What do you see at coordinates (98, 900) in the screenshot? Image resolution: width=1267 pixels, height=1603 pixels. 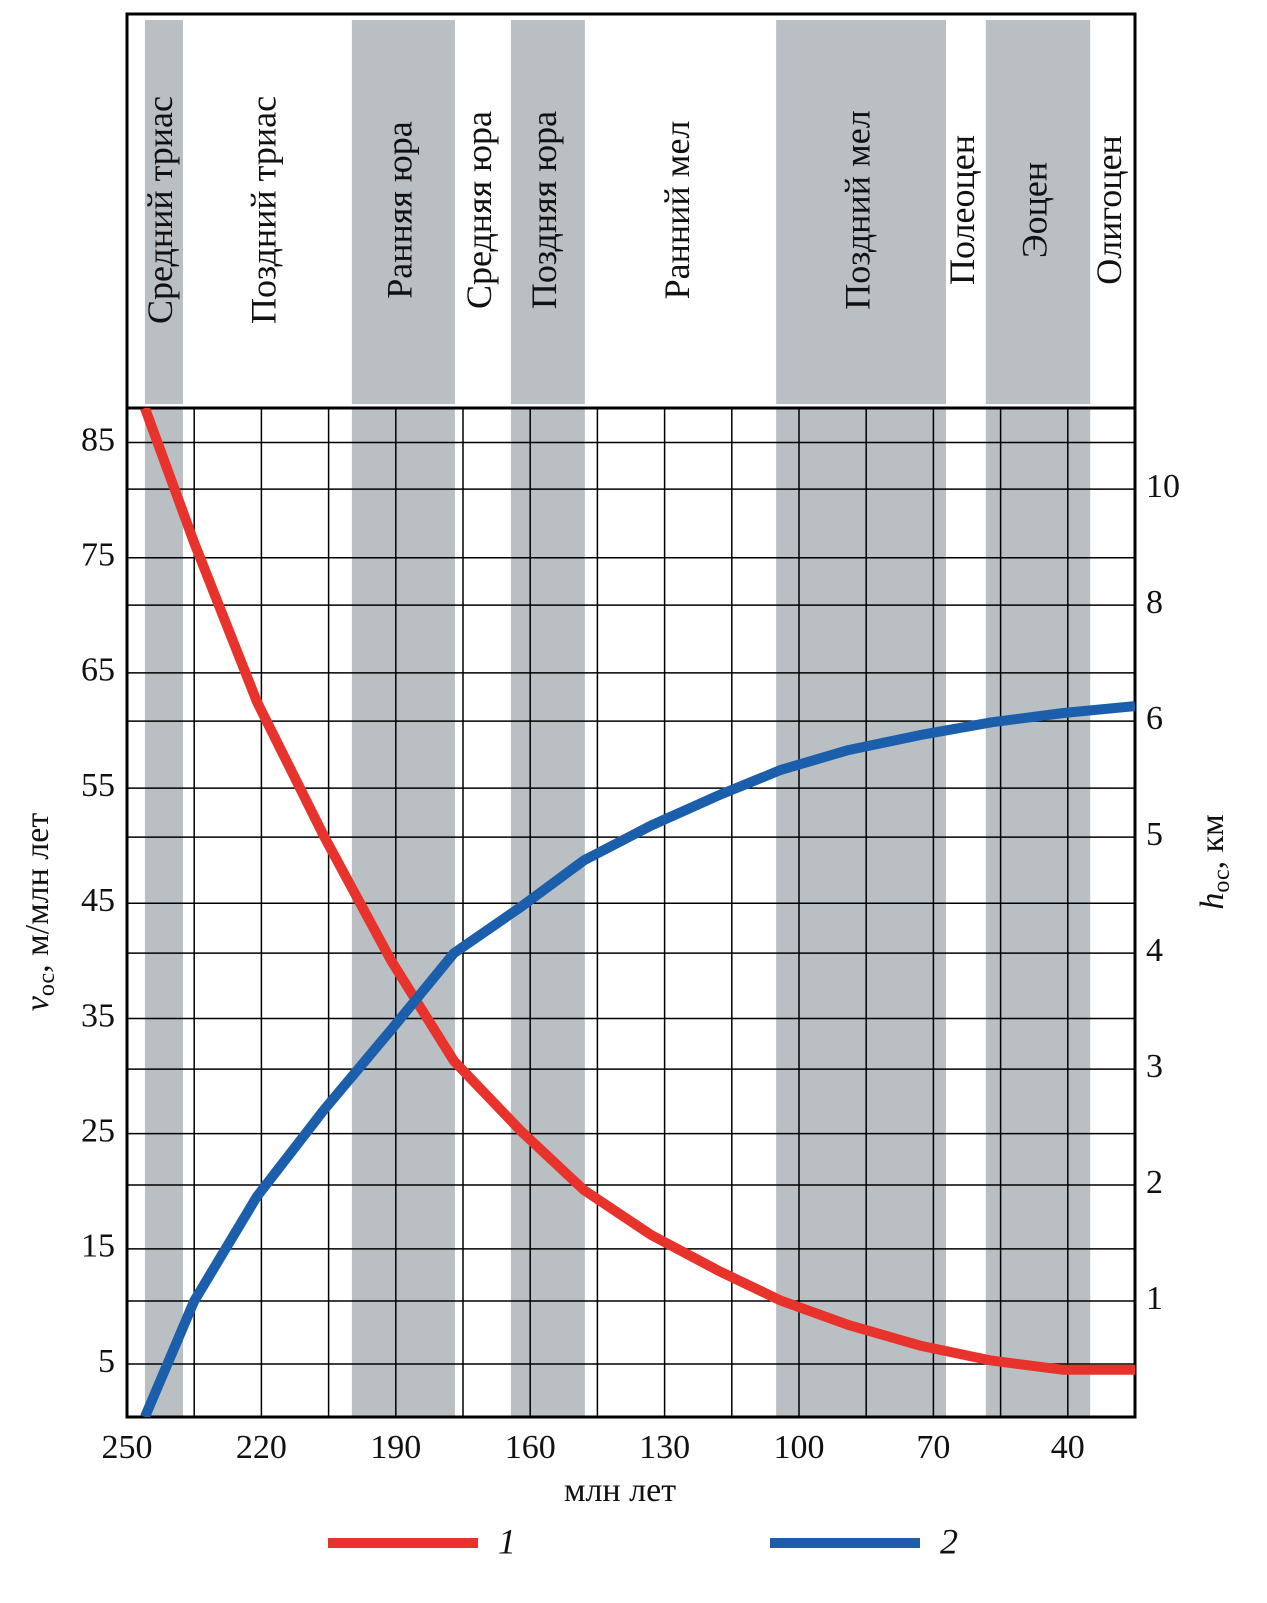 I see `y-tick-label: 45` at bounding box center [98, 900].